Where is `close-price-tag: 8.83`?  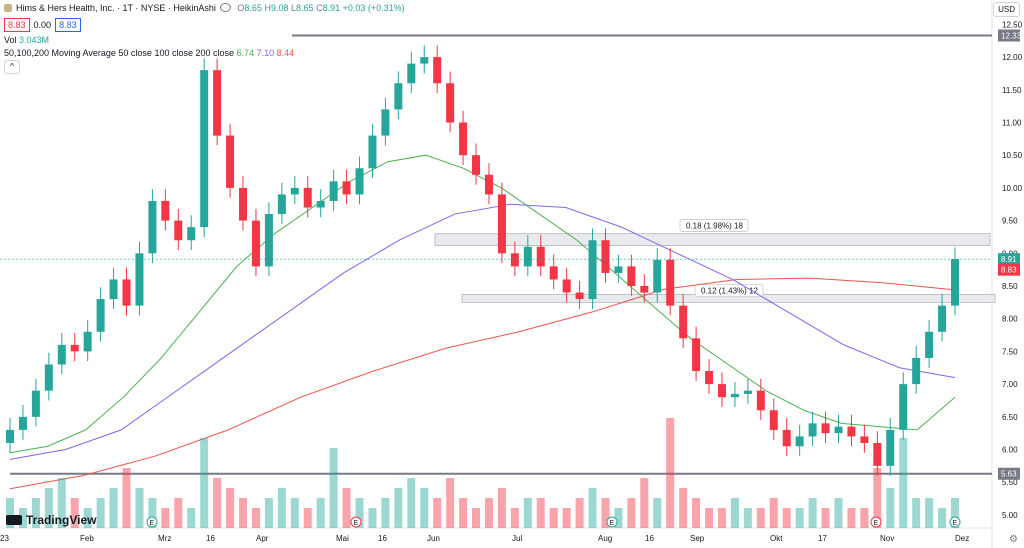 close-price-tag: 8.83 is located at coordinates (1009, 270).